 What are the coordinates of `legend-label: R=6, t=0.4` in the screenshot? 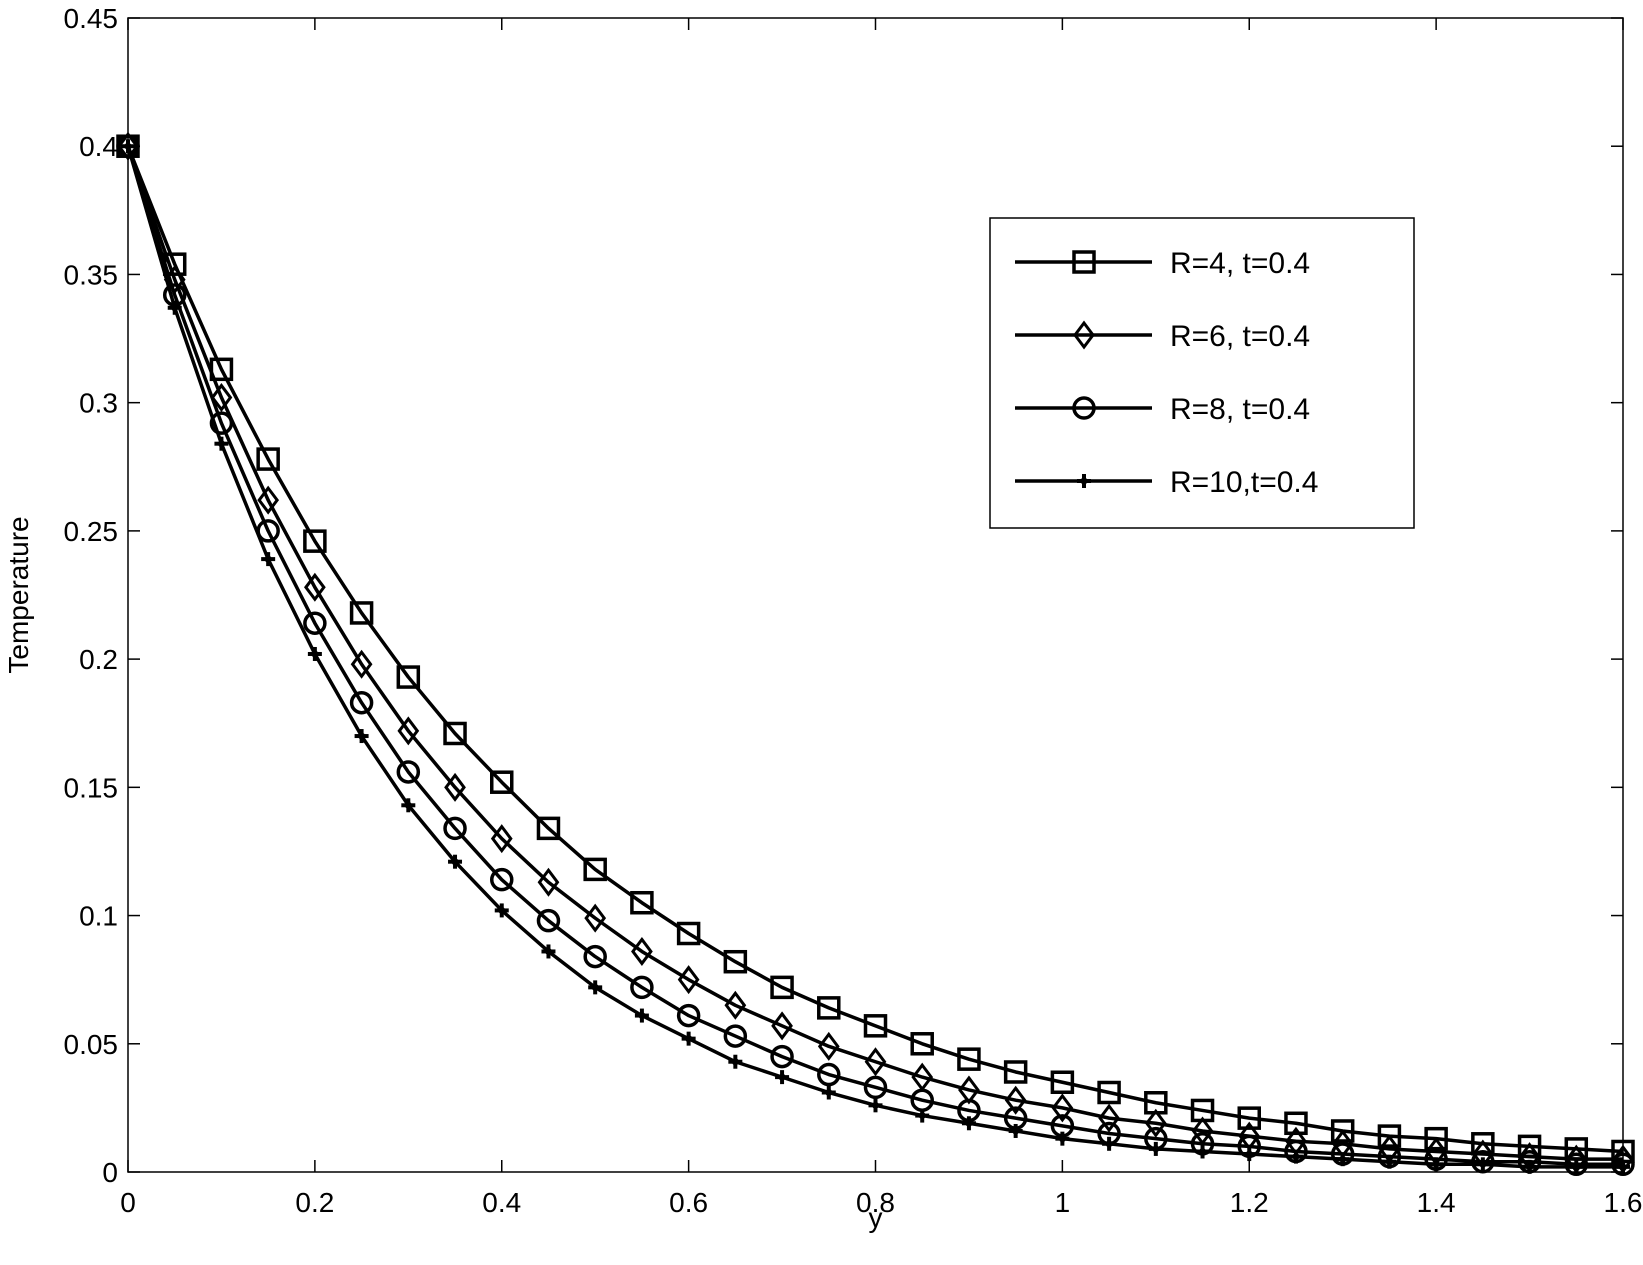 It's located at (1240, 336).